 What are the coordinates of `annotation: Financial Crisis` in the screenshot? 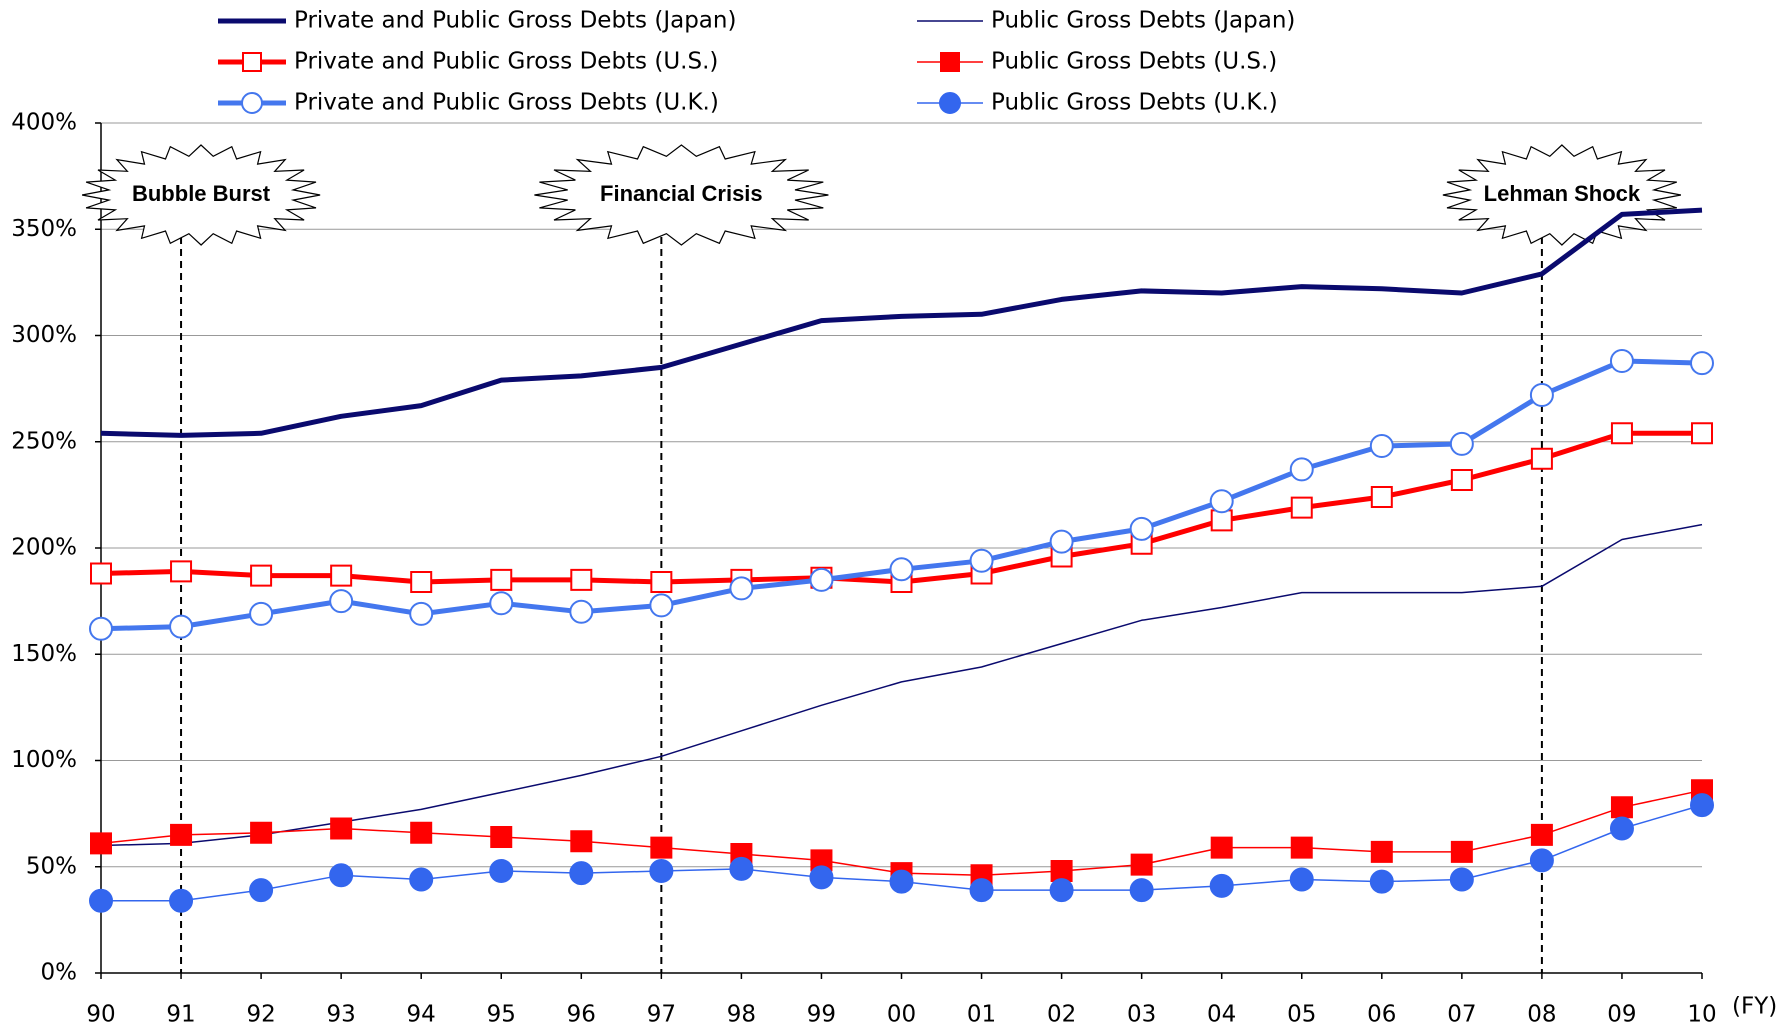 It's located at (681, 193).